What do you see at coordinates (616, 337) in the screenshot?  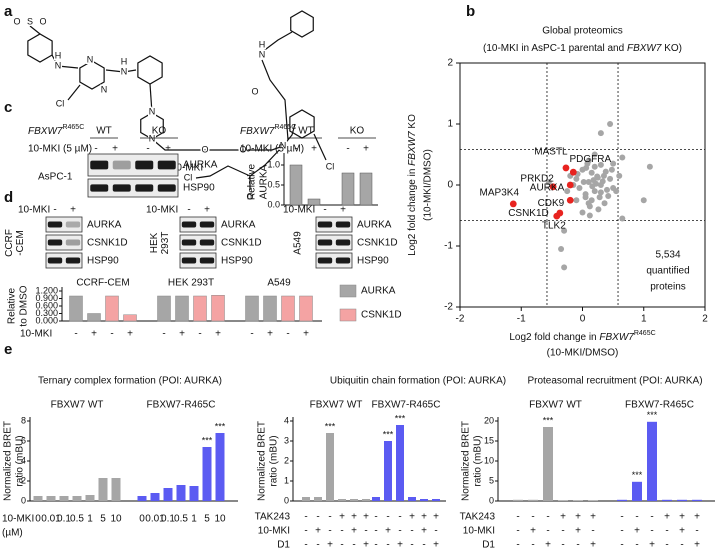 I see `x-axis-label-part: FBXW7` at bounding box center [616, 337].